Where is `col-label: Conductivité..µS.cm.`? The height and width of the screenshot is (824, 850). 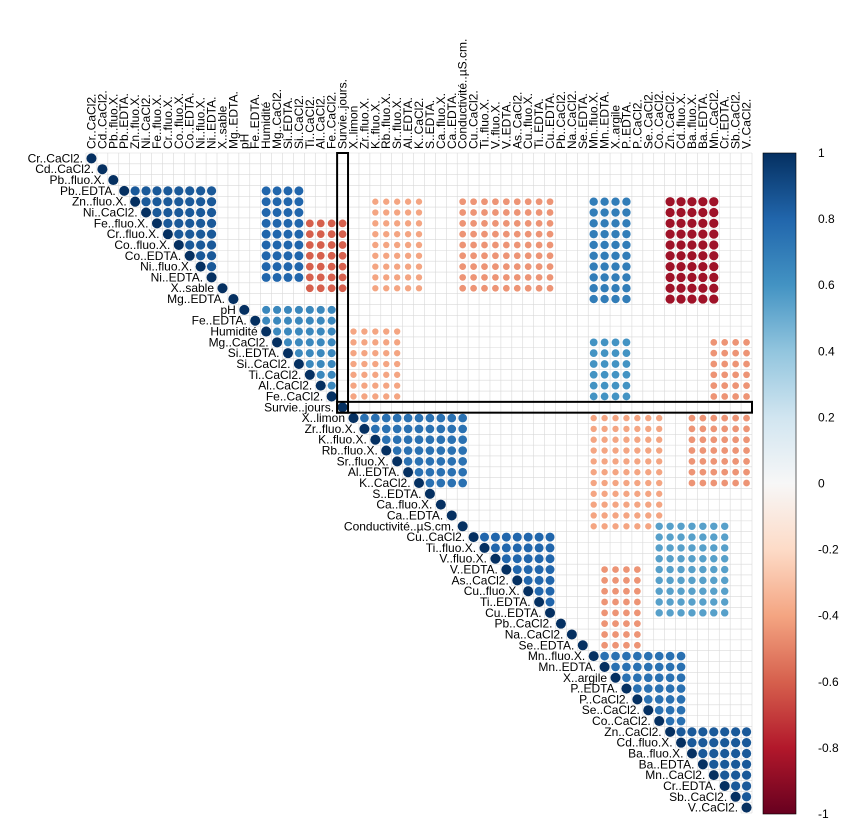 col-label: Conductivité..µS.cm. is located at coordinates (463, 94).